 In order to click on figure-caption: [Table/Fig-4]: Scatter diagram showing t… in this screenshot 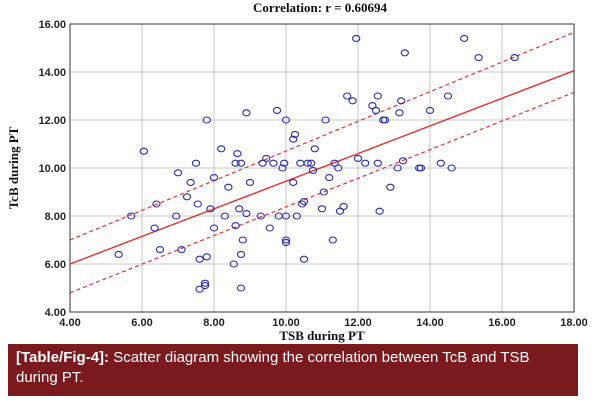, I will do `click(293, 370)`.